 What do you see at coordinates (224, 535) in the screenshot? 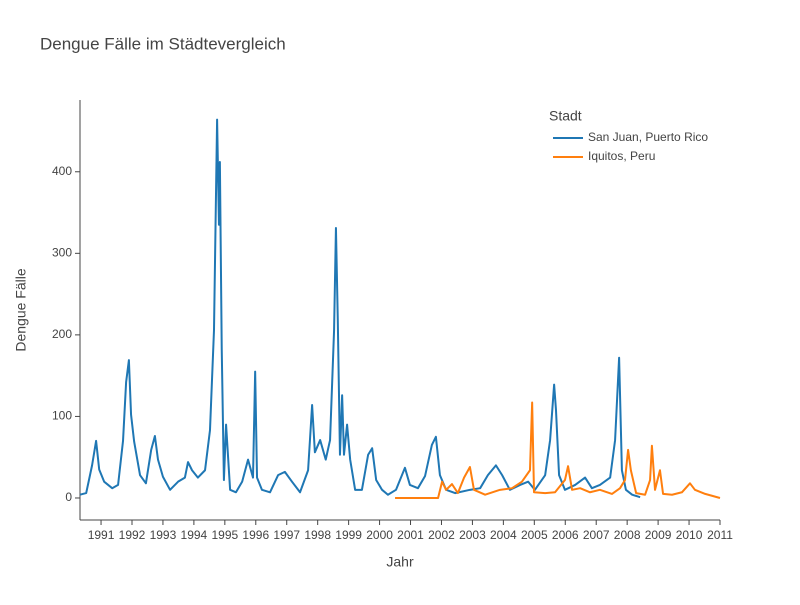
I see `x-tick-label: 1995` at bounding box center [224, 535].